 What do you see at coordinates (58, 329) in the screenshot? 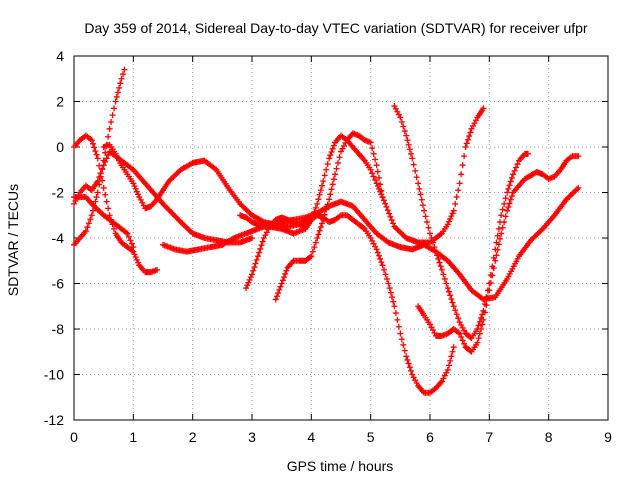
I see `y-tick-label: -8` at bounding box center [58, 329].